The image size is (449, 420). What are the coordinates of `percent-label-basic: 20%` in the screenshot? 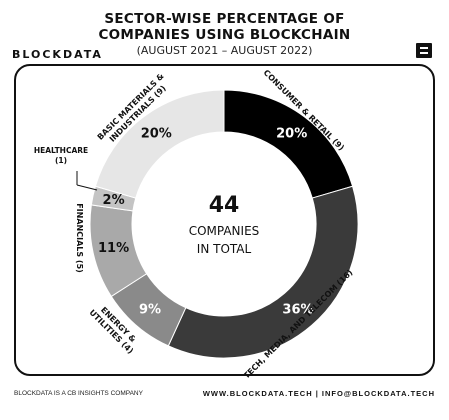 It's located at (156, 134).